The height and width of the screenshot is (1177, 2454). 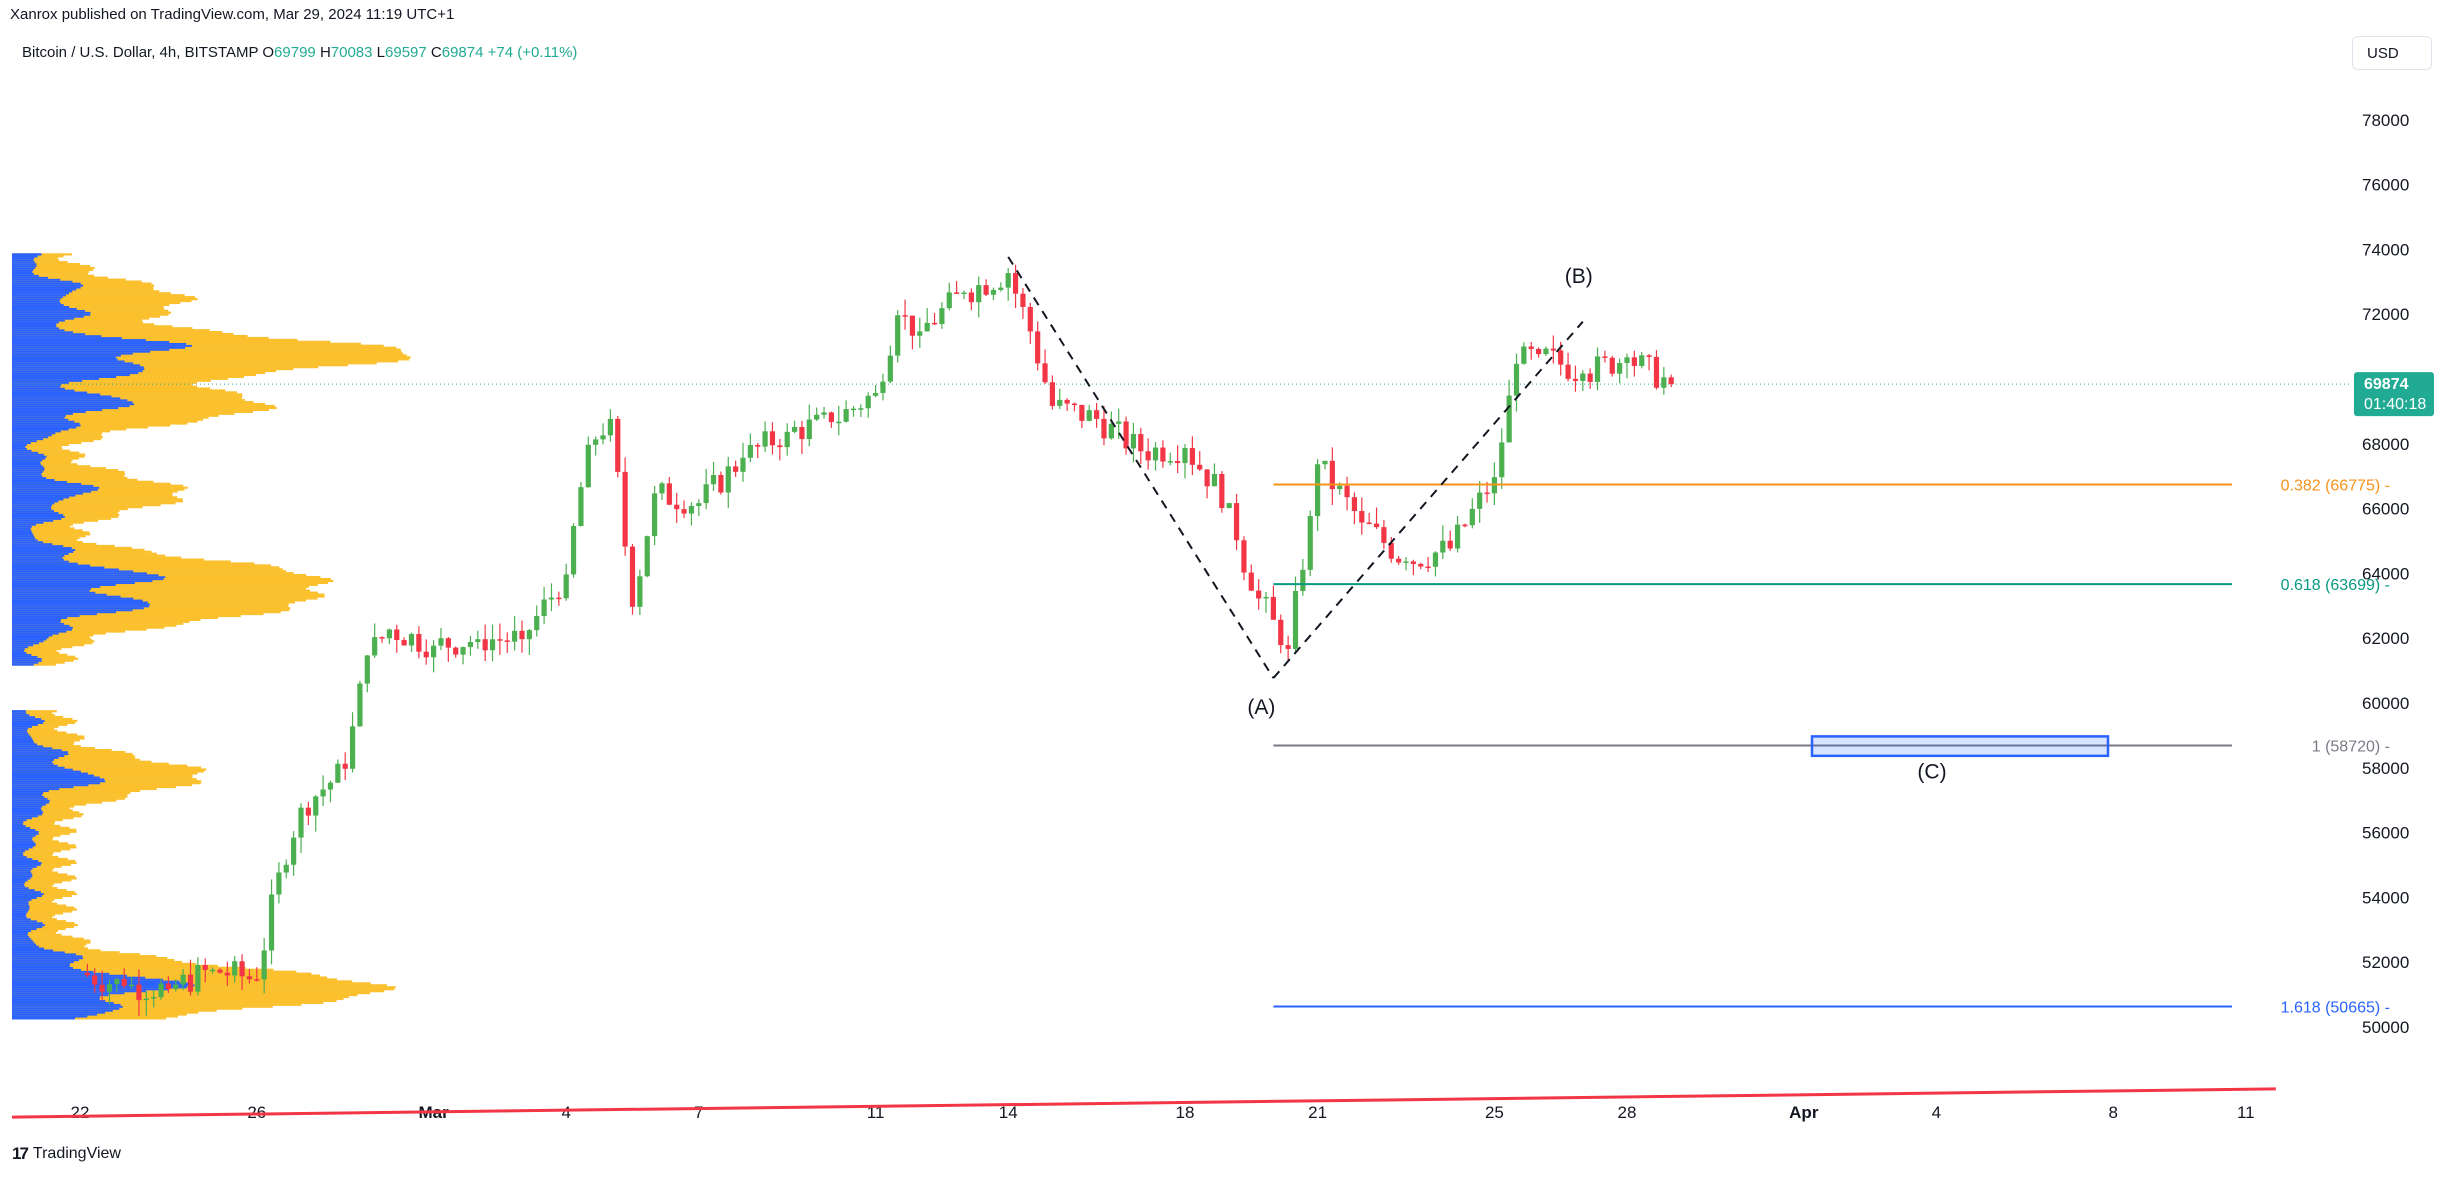 What do you see at coordinates (698, 1112) in the screenshot?
I see `x-tick-label: 7` at bounding box center [698, 1112].